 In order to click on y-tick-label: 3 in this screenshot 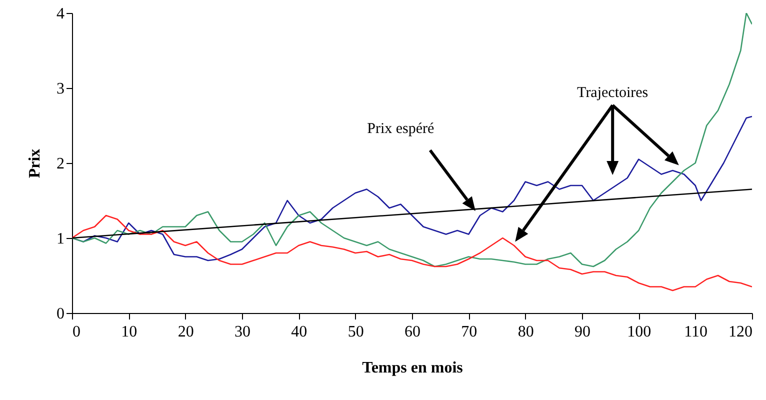, I will do `click(60, 89)`.